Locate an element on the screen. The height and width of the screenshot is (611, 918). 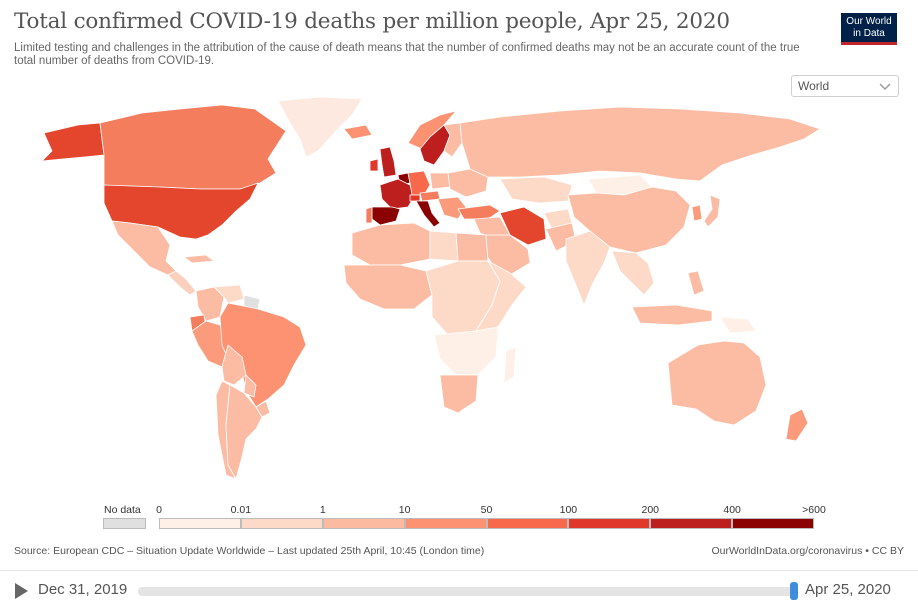
region-paraguay is located at coordinates (250, 386).